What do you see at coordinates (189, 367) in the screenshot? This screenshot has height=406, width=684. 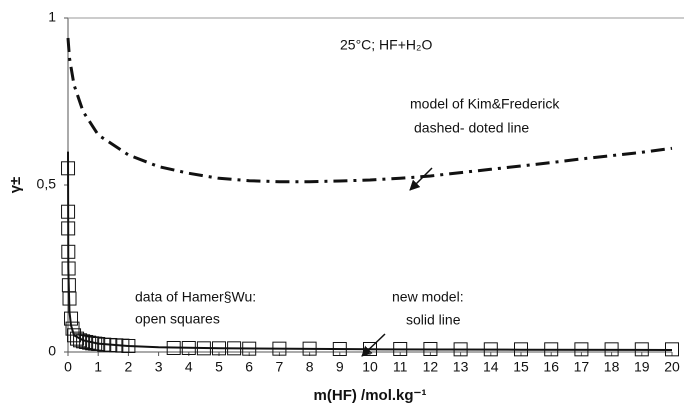 I see `x-tick-label: 4` at bounding box center [189, 367].